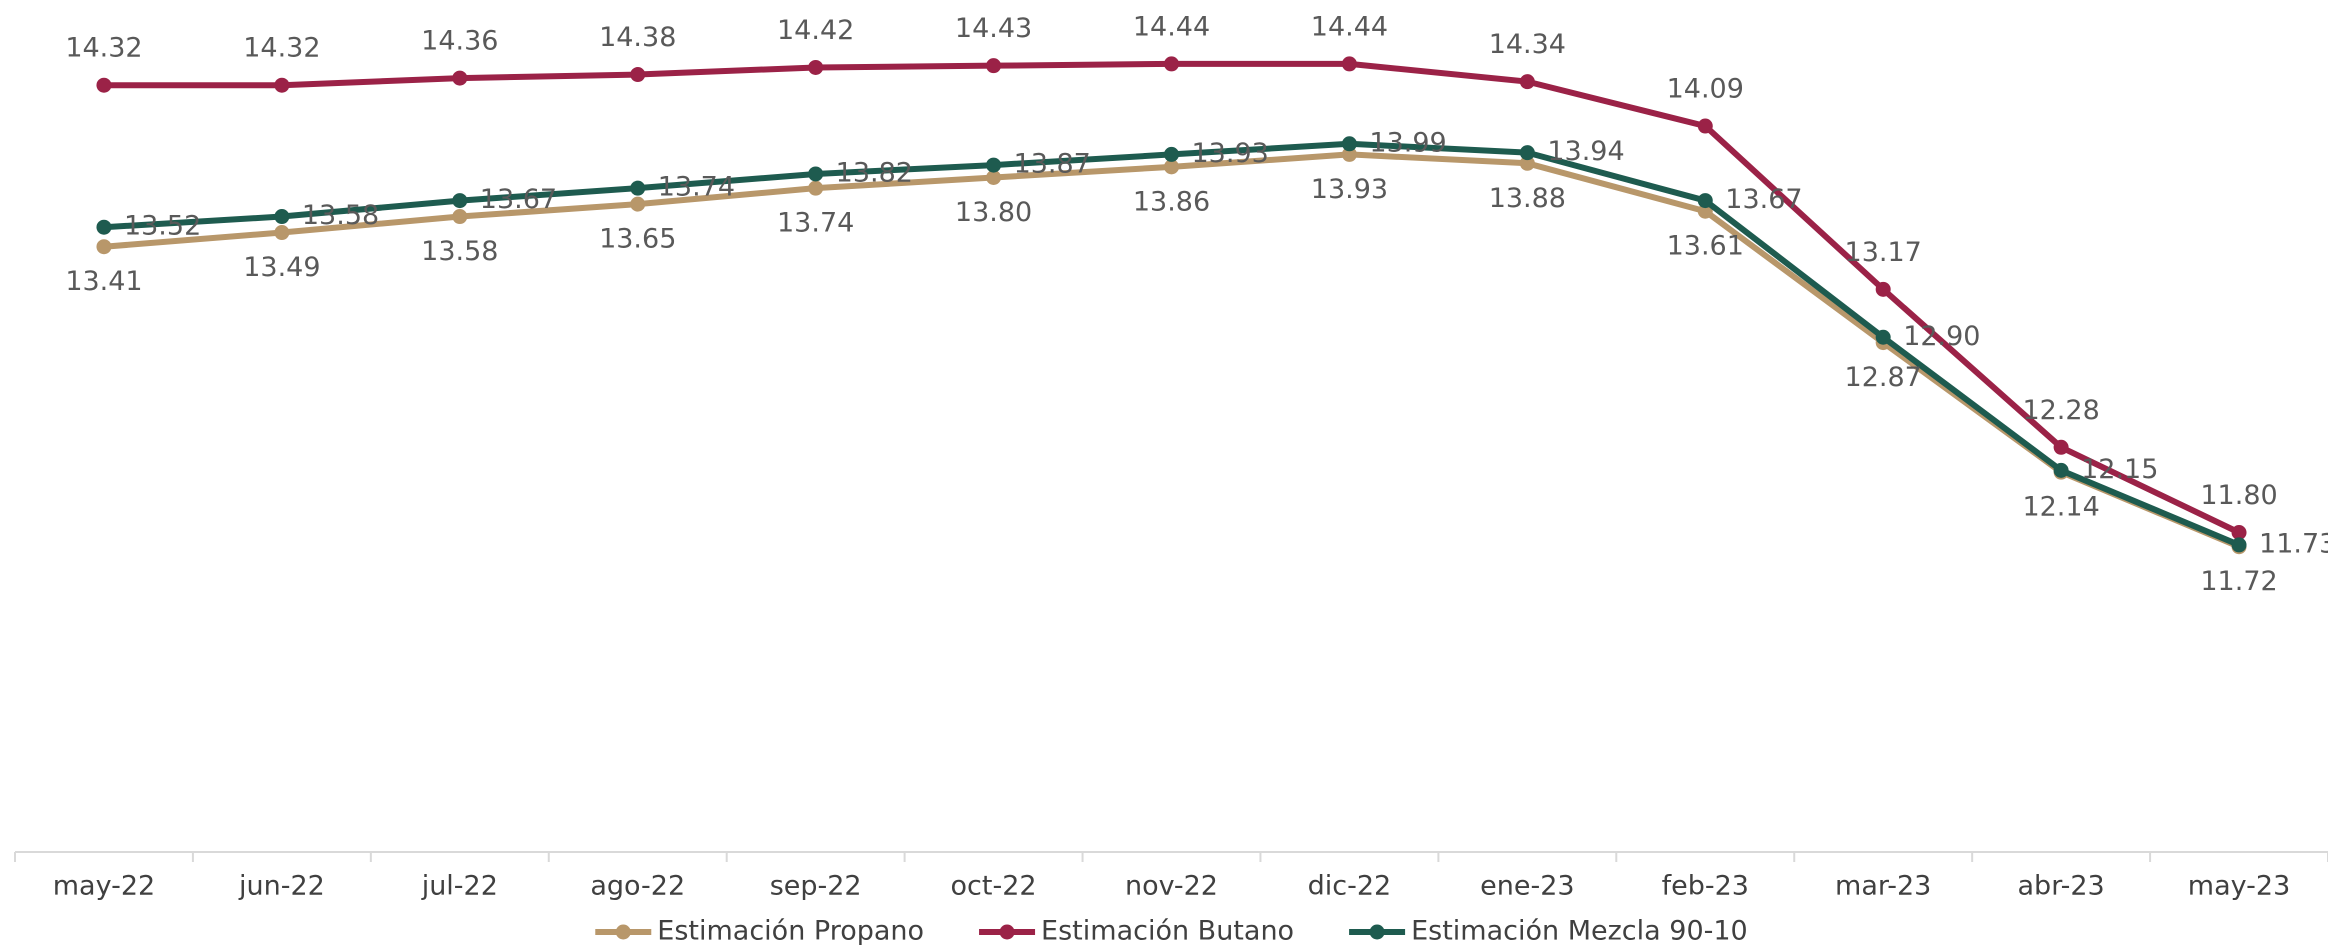  I want to click on data-label: 13.99, so click(1407, 142).